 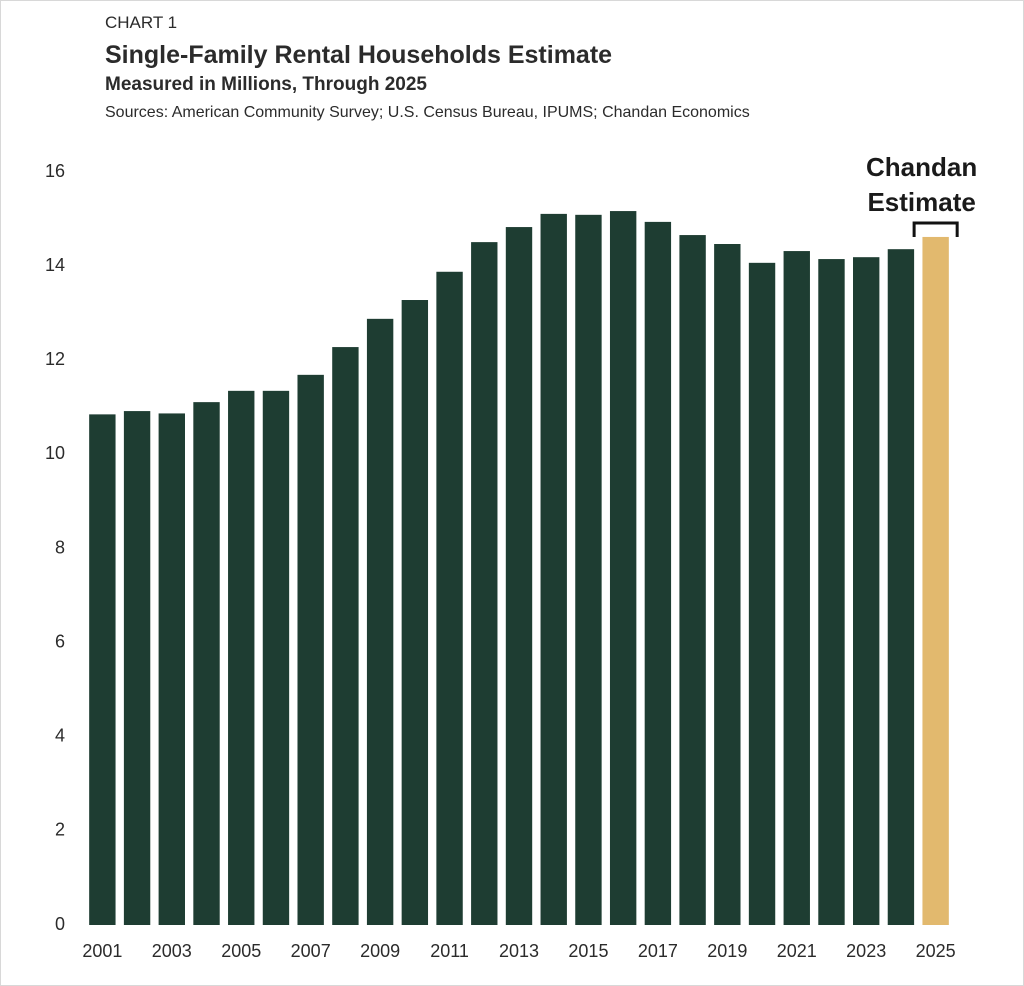 What do you see at coordinates (311, 951) in the screenshot?
I see `x-tick-label: 2007` at bounding box center [311, 951].